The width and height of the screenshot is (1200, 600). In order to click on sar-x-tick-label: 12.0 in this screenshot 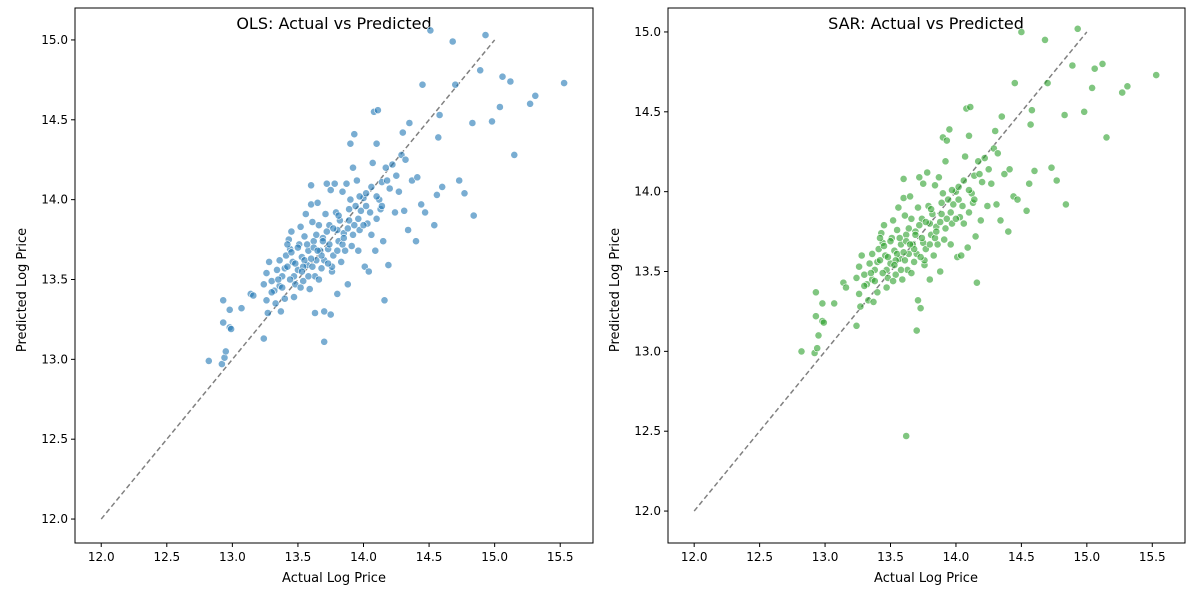, I will do `click(694, 557)`.